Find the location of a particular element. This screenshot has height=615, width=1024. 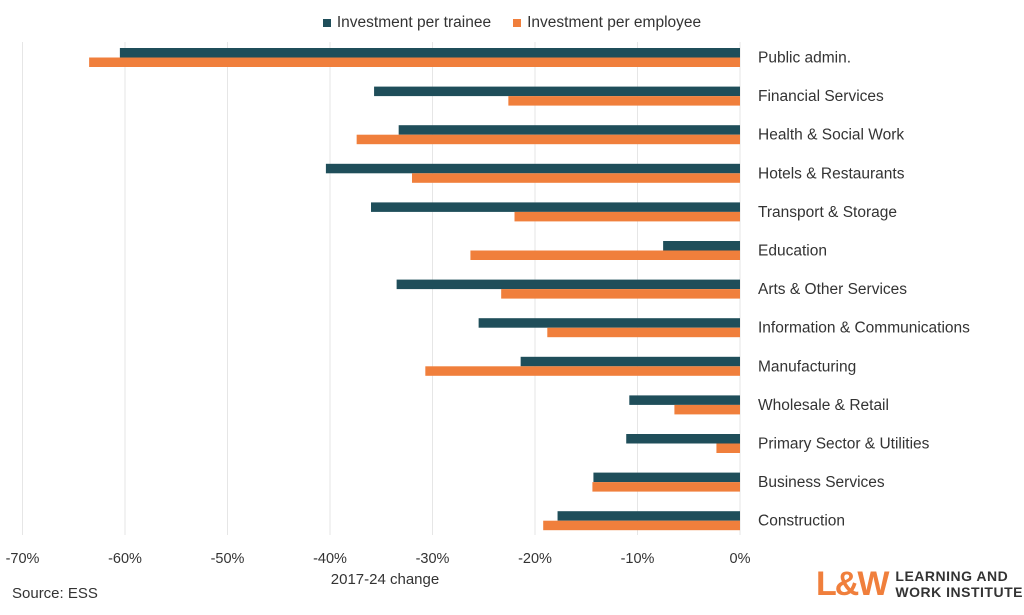

category-label: Manufacturing is located at coordinates (807, 366).